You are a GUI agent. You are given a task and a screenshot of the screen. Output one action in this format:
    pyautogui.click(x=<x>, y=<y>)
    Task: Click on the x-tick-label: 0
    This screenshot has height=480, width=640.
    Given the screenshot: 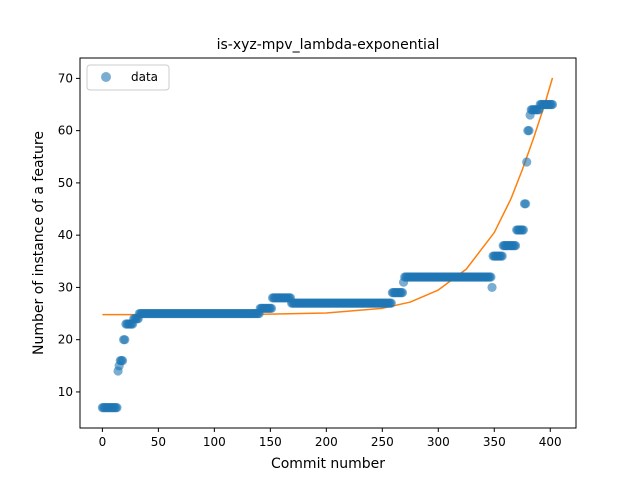 What is the action you would take?
    pyautogui.click(x=103, y=442)
    